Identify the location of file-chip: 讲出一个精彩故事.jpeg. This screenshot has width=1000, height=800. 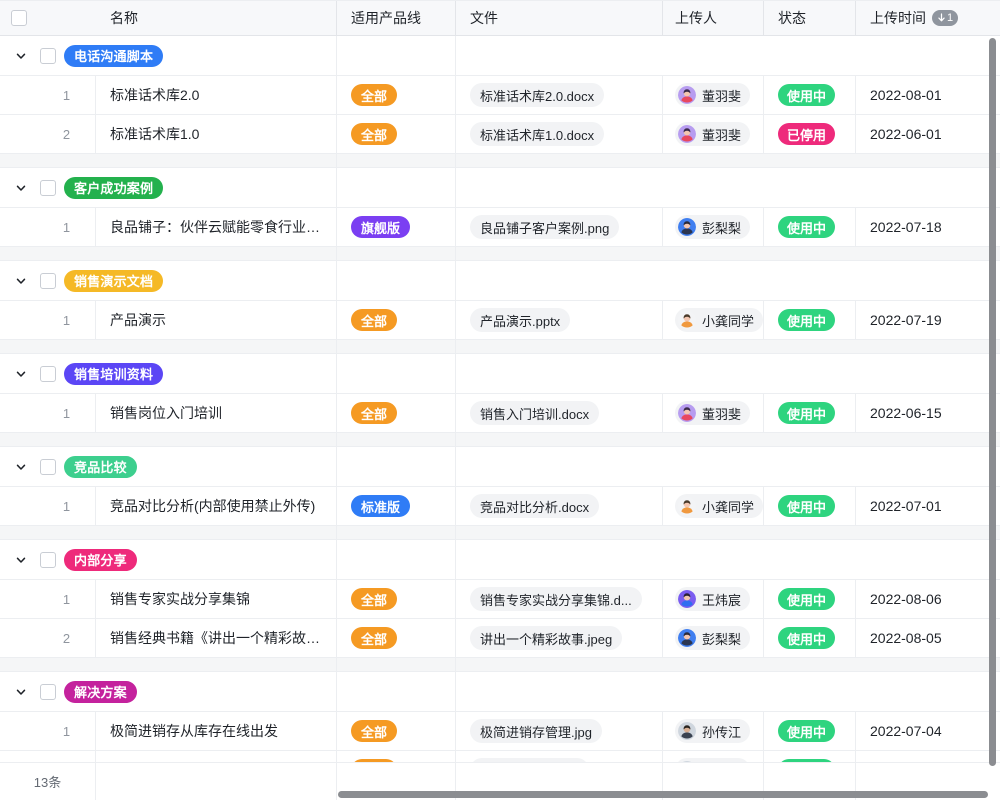
(546, 638).